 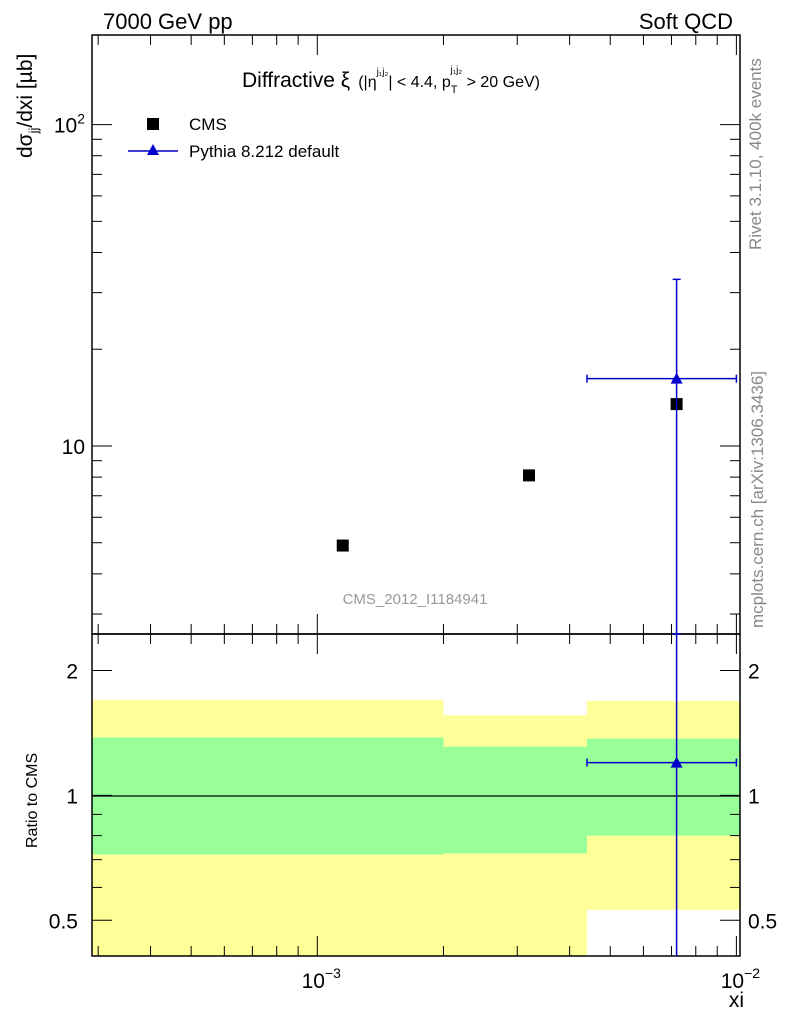 What do you see at coordinates (754, 672) in the screenshot?
I see `ratio-tick-label-right: 2` at bounding box center [754, 672].